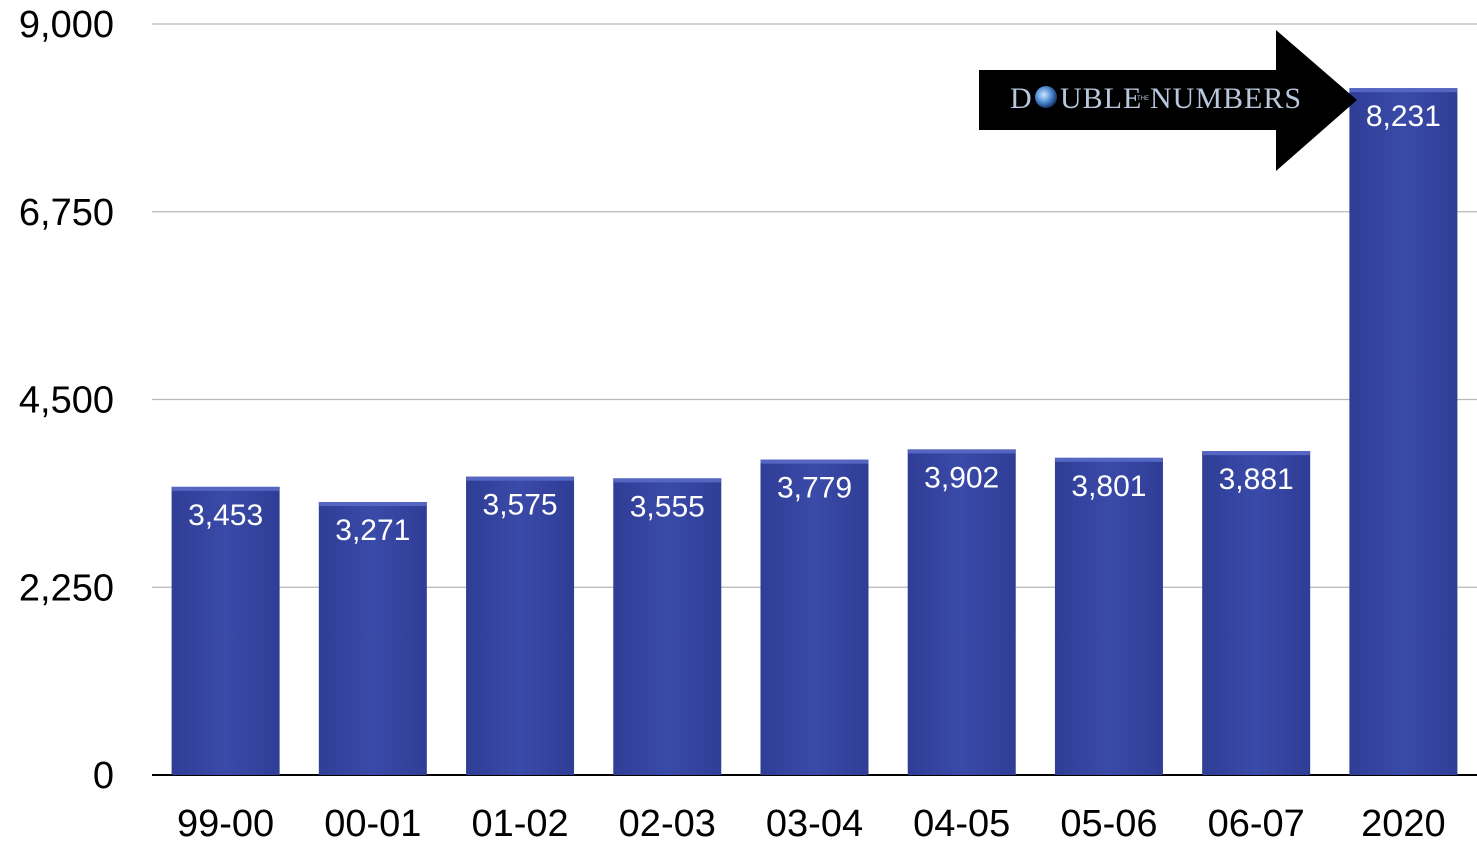 This screenshot has width=1477, height=843. Describe the element at coordinates (1021, 98) in the screenshot. I see `logo-text-d: D` at that location.